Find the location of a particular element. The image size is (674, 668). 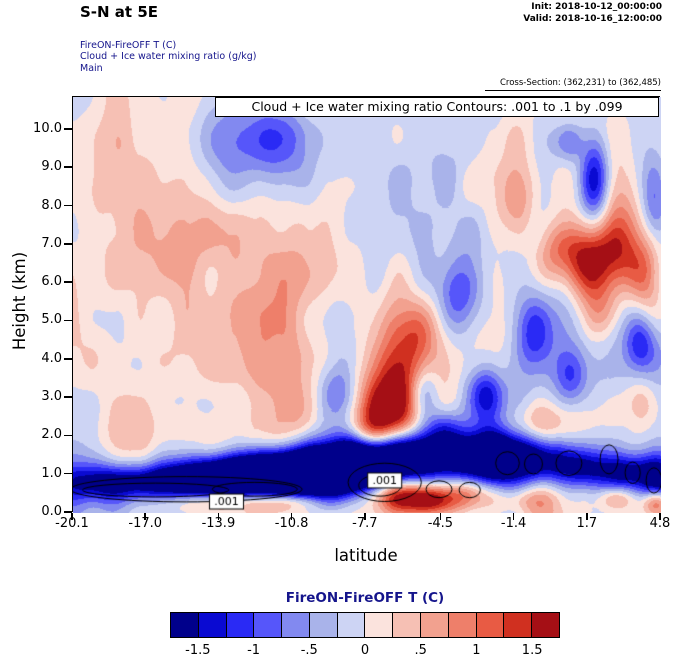

colorbar is located at coordinates (365, 625).